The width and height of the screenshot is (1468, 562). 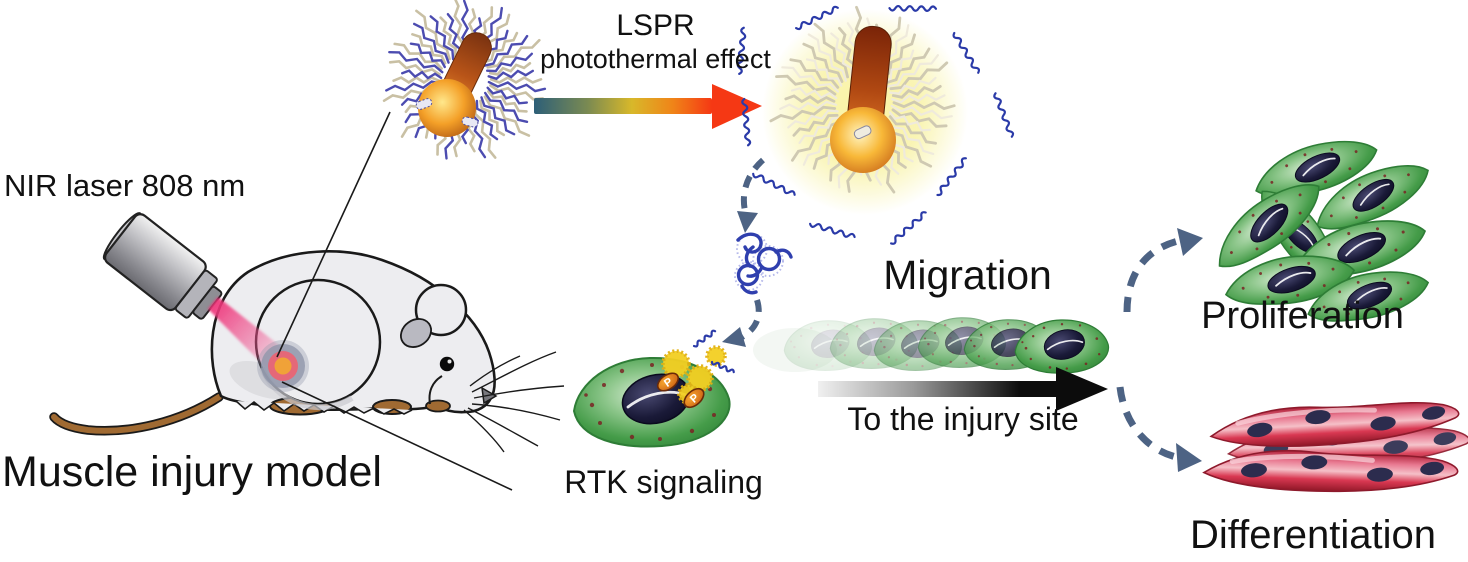 I want to click on proliferation-label: Proliferation, so click(x=1302, y=316).